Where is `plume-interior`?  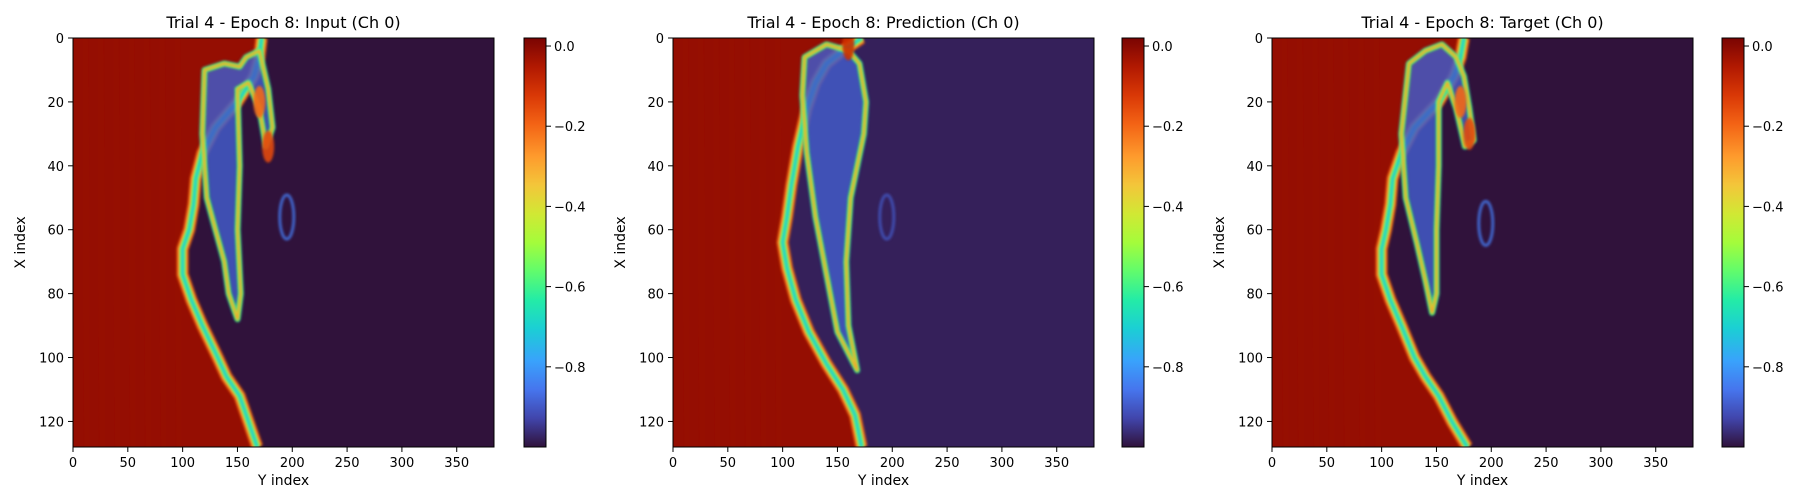
plume-interior is located at coordinates (834, 207).